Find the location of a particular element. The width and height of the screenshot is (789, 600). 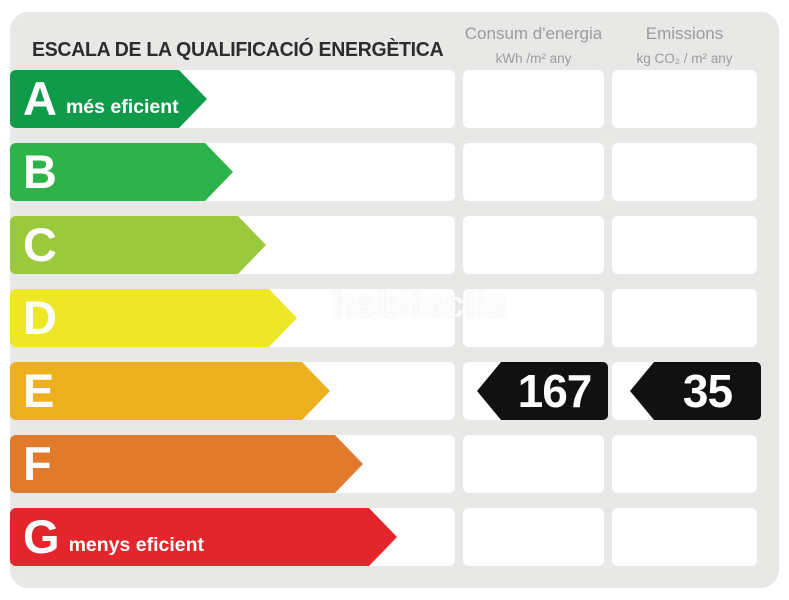

column-header-consum: Consum d'energia kWh /m² any is located at coordinates (533, 45).